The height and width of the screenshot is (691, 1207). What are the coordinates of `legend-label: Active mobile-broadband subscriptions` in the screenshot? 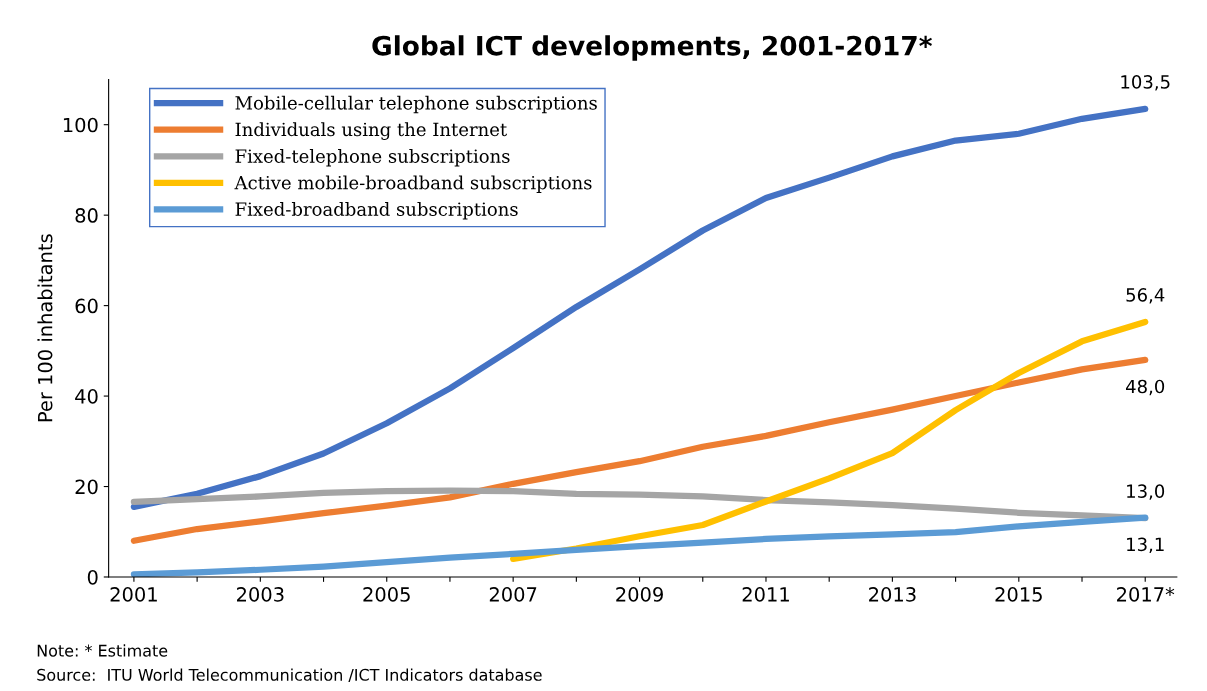 It's located at (413, 184).